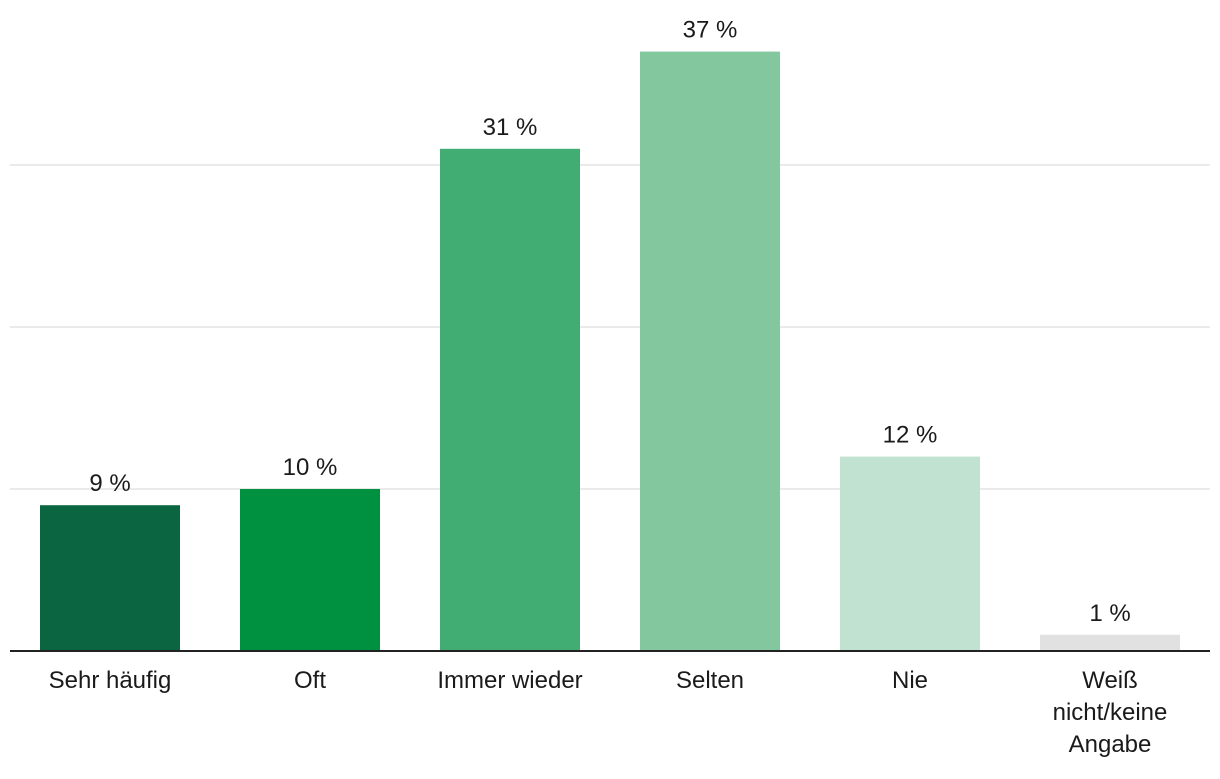  I want to click on category-label: Nie, so click(910, 680).